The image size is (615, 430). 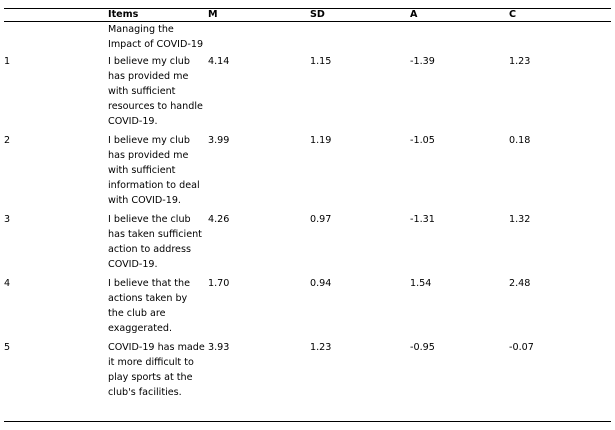 I want to click on row-a: 1.54, so click(x=421, y=283).